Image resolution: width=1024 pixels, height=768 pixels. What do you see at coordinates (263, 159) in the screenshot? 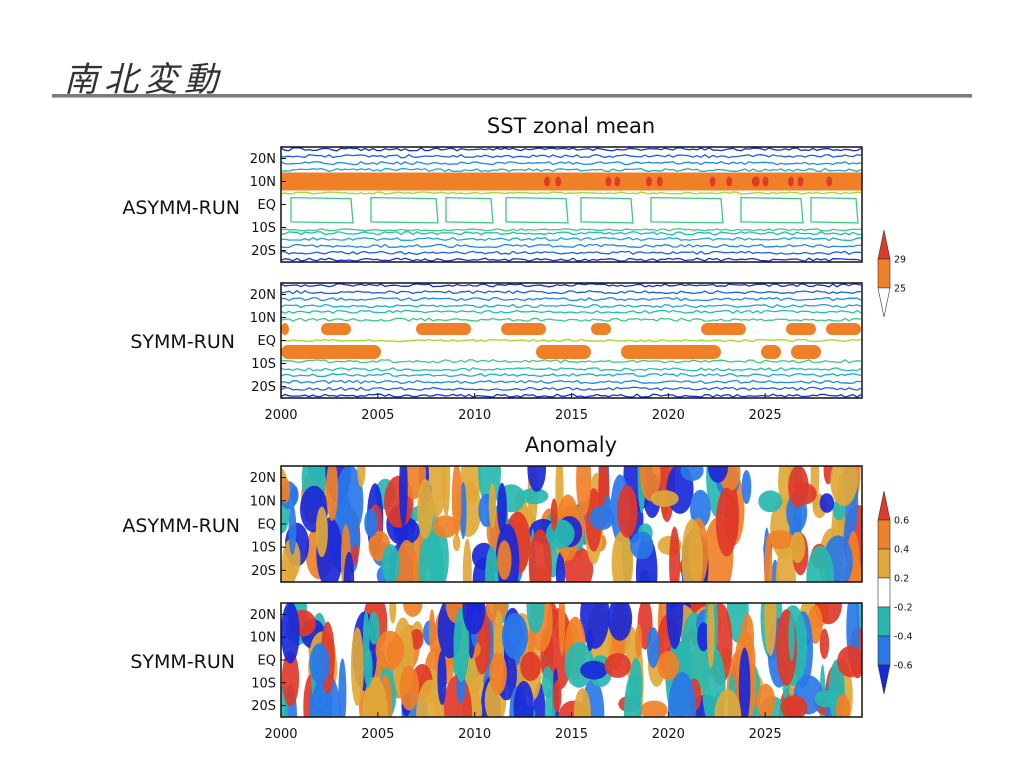
I see `lat-tick-label: 20N` at bounding box center [263, 159].